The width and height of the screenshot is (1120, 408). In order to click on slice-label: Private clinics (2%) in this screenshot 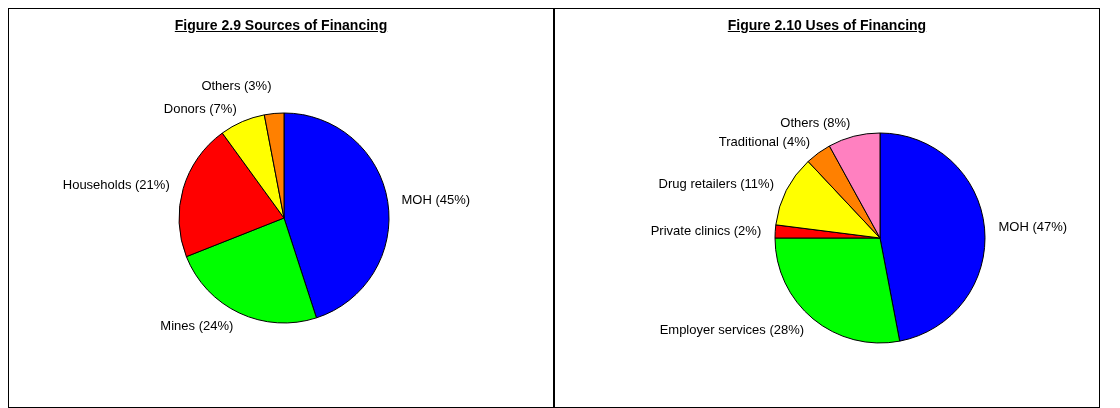, I will do `click(706, 231)`.